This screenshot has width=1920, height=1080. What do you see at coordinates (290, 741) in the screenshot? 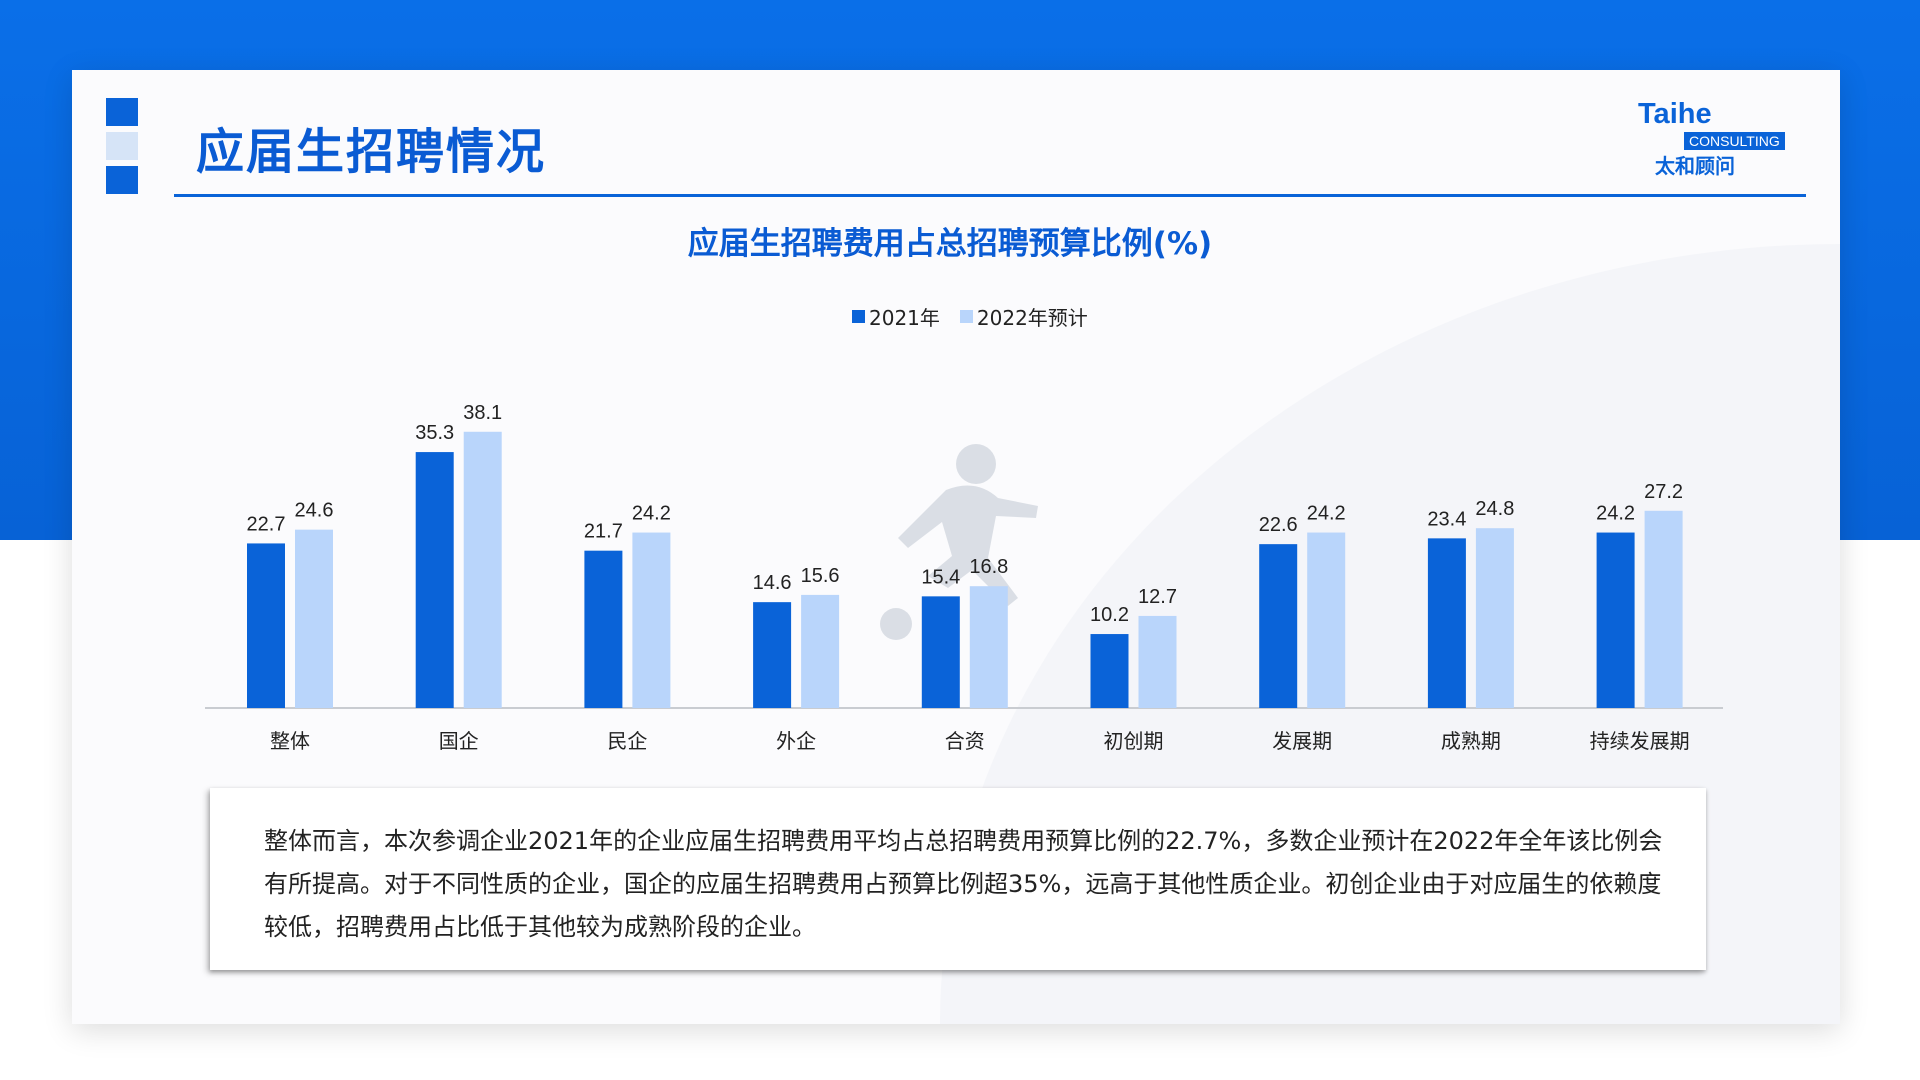
I see `category-label-0: 整体` at bounding box center [290, 741].